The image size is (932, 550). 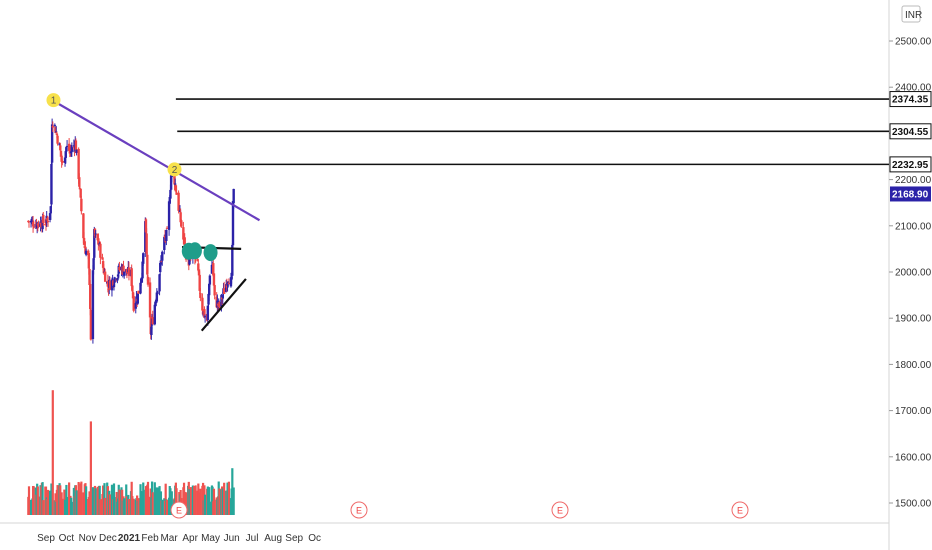 I want to click on pattern-high-label: 1, so click(x=54, y=101).